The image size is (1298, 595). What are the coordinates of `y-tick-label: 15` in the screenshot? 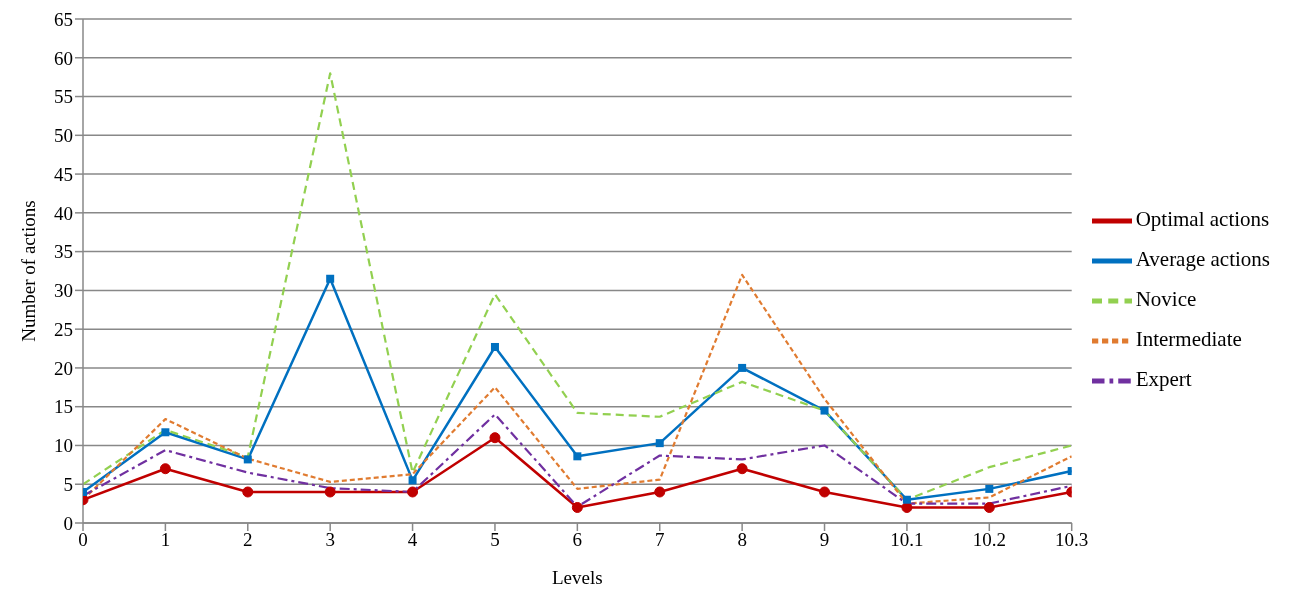 It's located at (63, 407).